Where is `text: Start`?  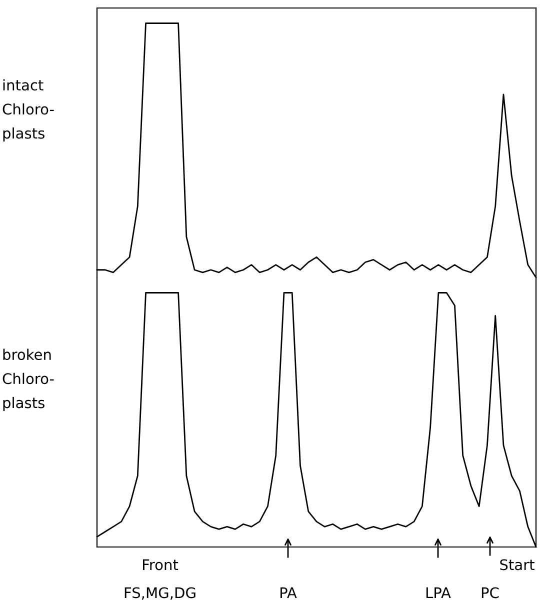 text: Start is located at coordinates (517, 564).